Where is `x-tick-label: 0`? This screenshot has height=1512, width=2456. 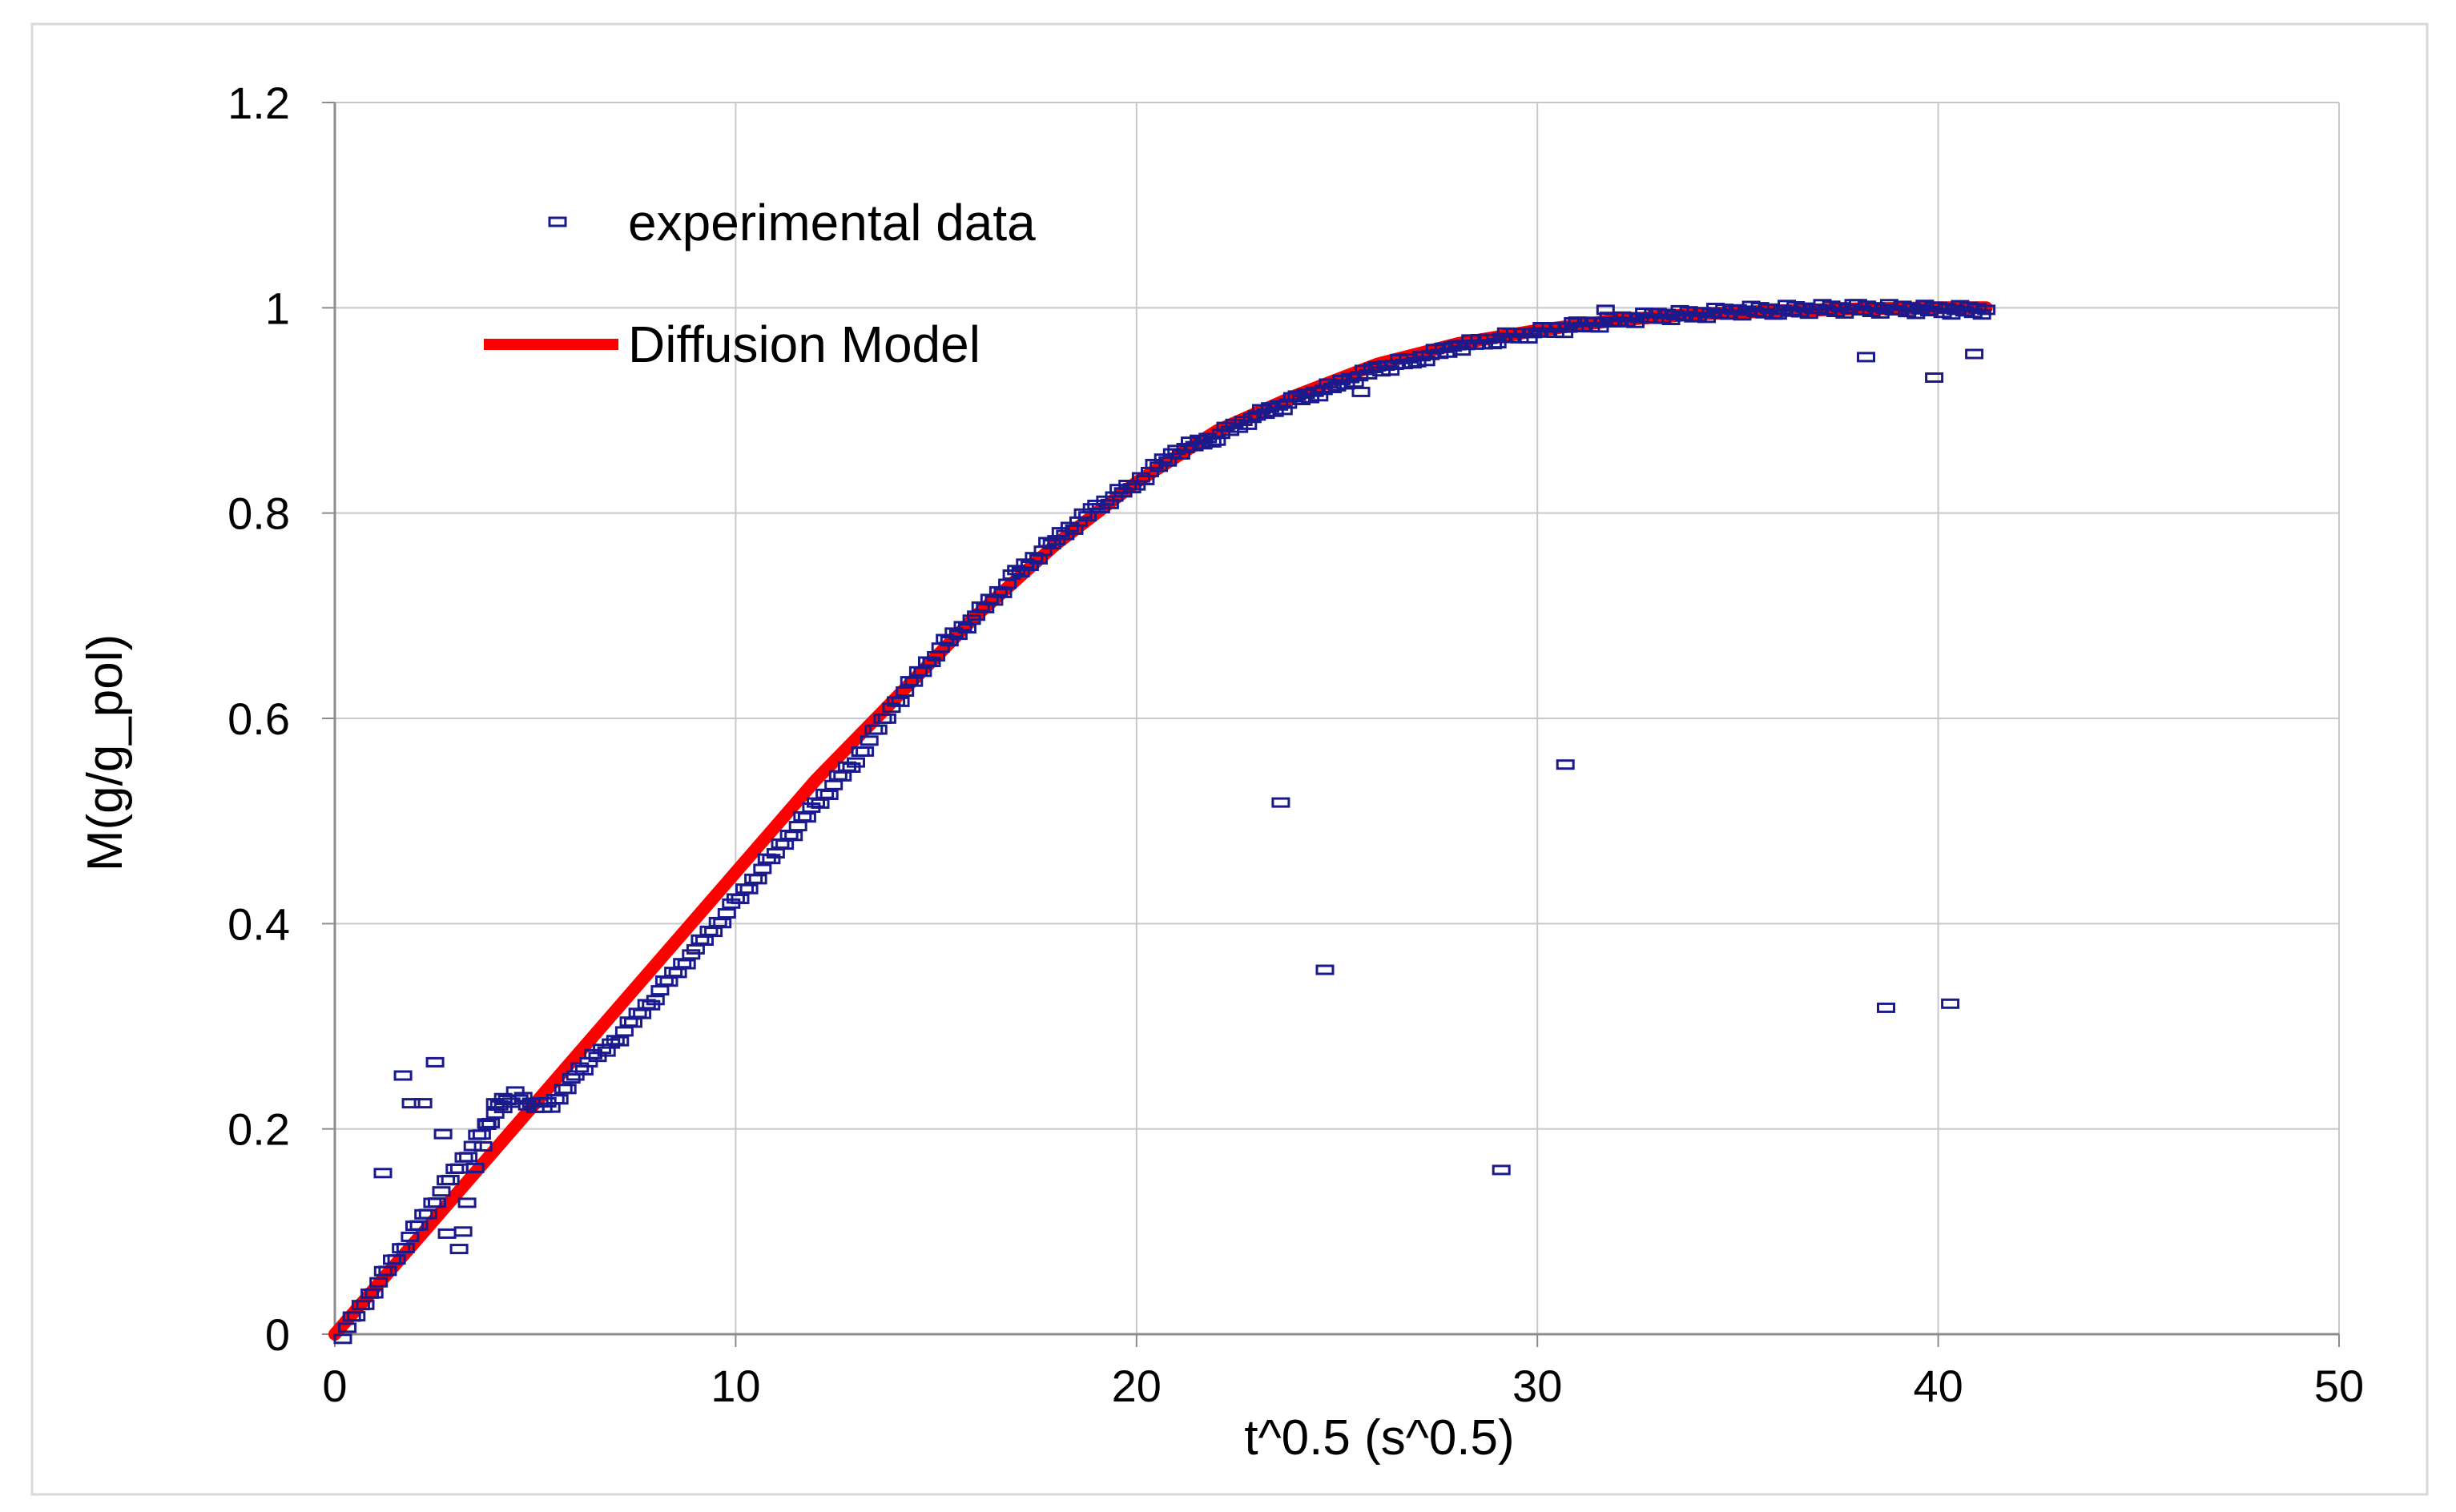
x-tick-label: 0 is located at coordinates (334, 1386).